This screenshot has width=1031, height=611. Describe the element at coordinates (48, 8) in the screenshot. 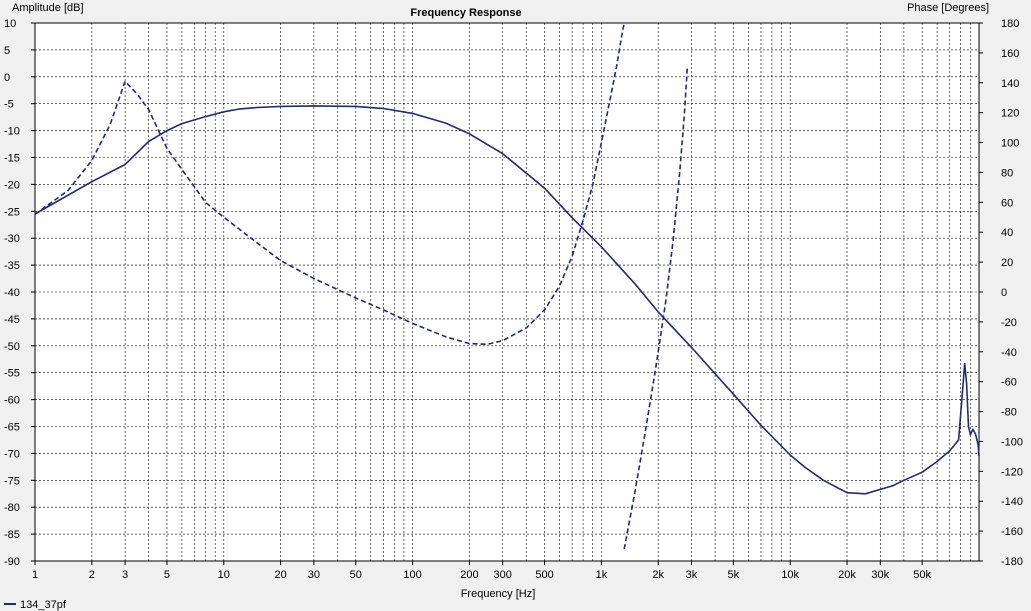

I see `y-axis-left-label: Amplitude [dB]` at that location.